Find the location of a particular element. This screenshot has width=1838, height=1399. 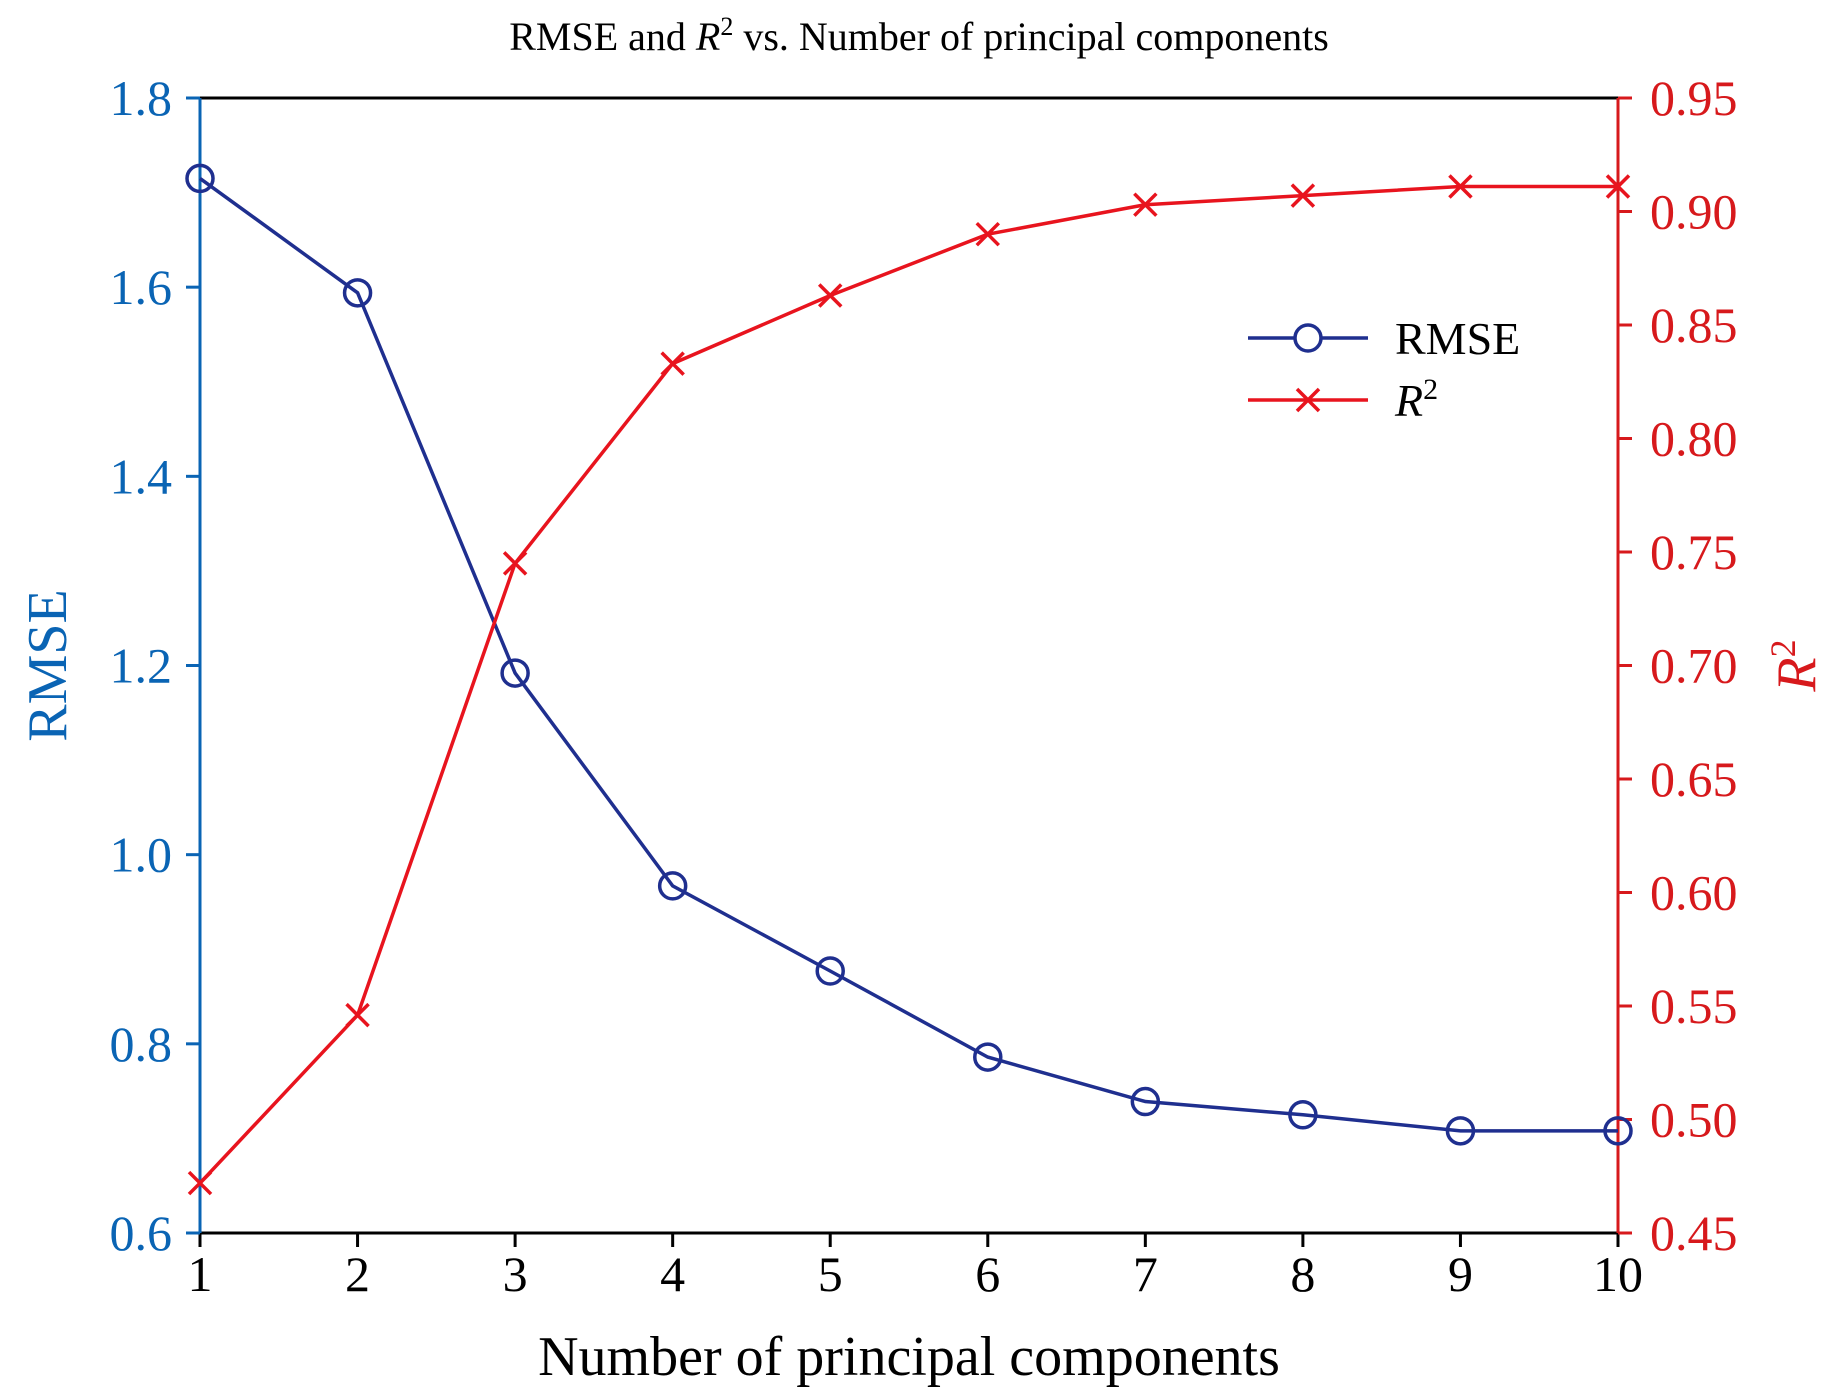

legend-label: R2 is located at coordinates (1416, 399).